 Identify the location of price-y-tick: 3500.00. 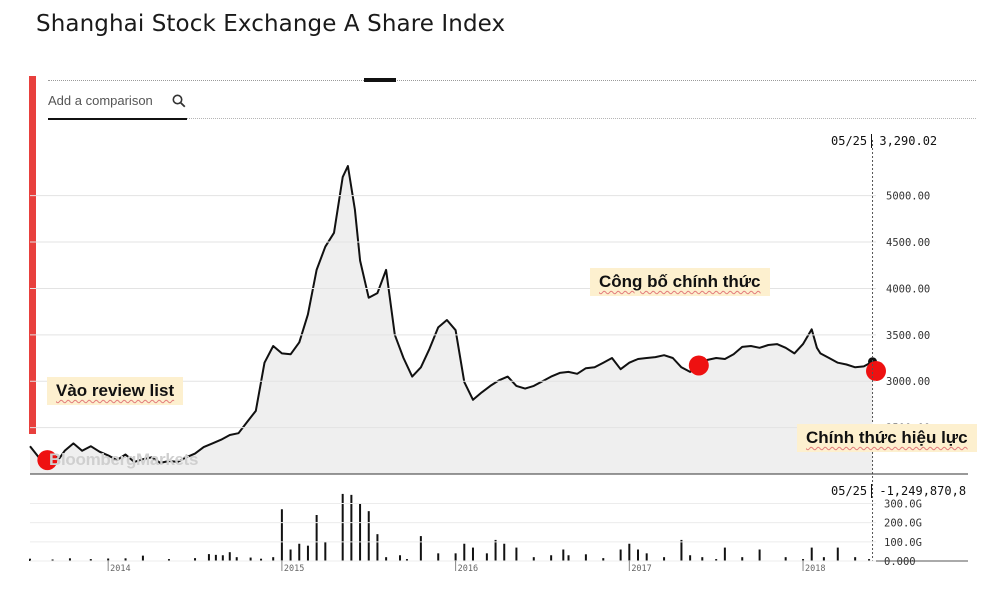
(908, 336).